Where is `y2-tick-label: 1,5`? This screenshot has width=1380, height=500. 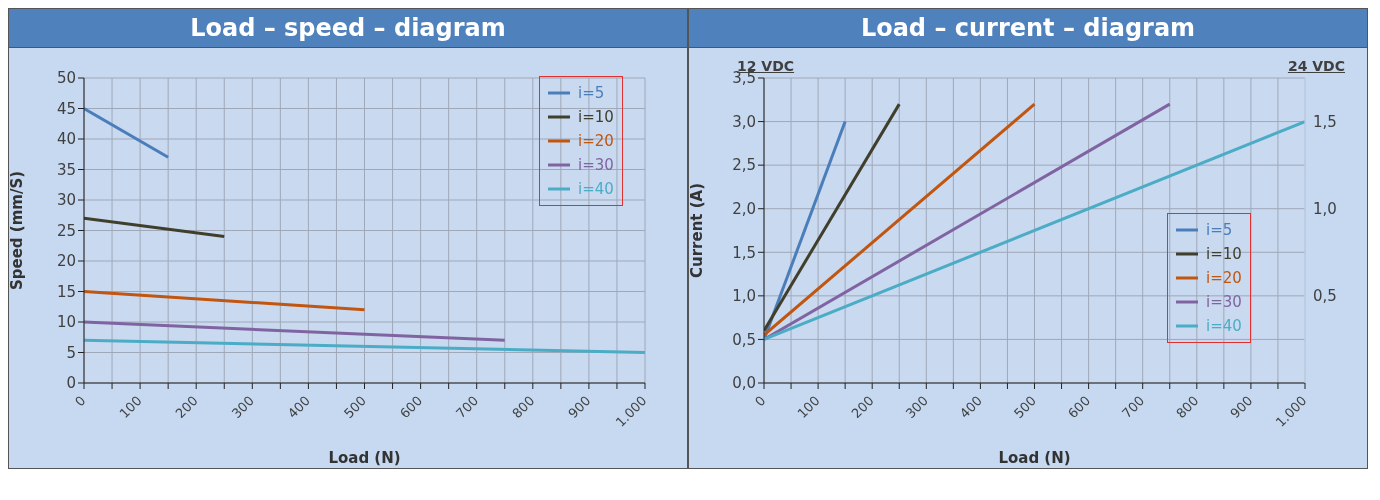
y2-tick-label: 1,5 is located at coordinates (1325, 121).